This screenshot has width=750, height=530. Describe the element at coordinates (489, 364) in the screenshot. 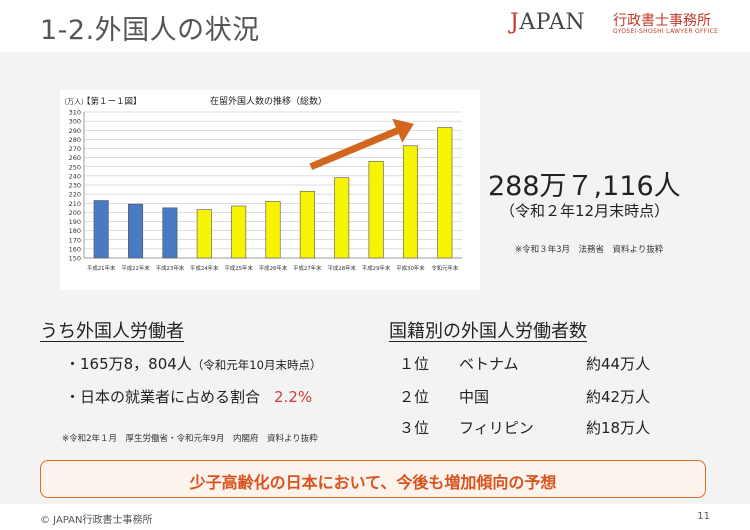

I see `country-name: ベトナム` at that location.